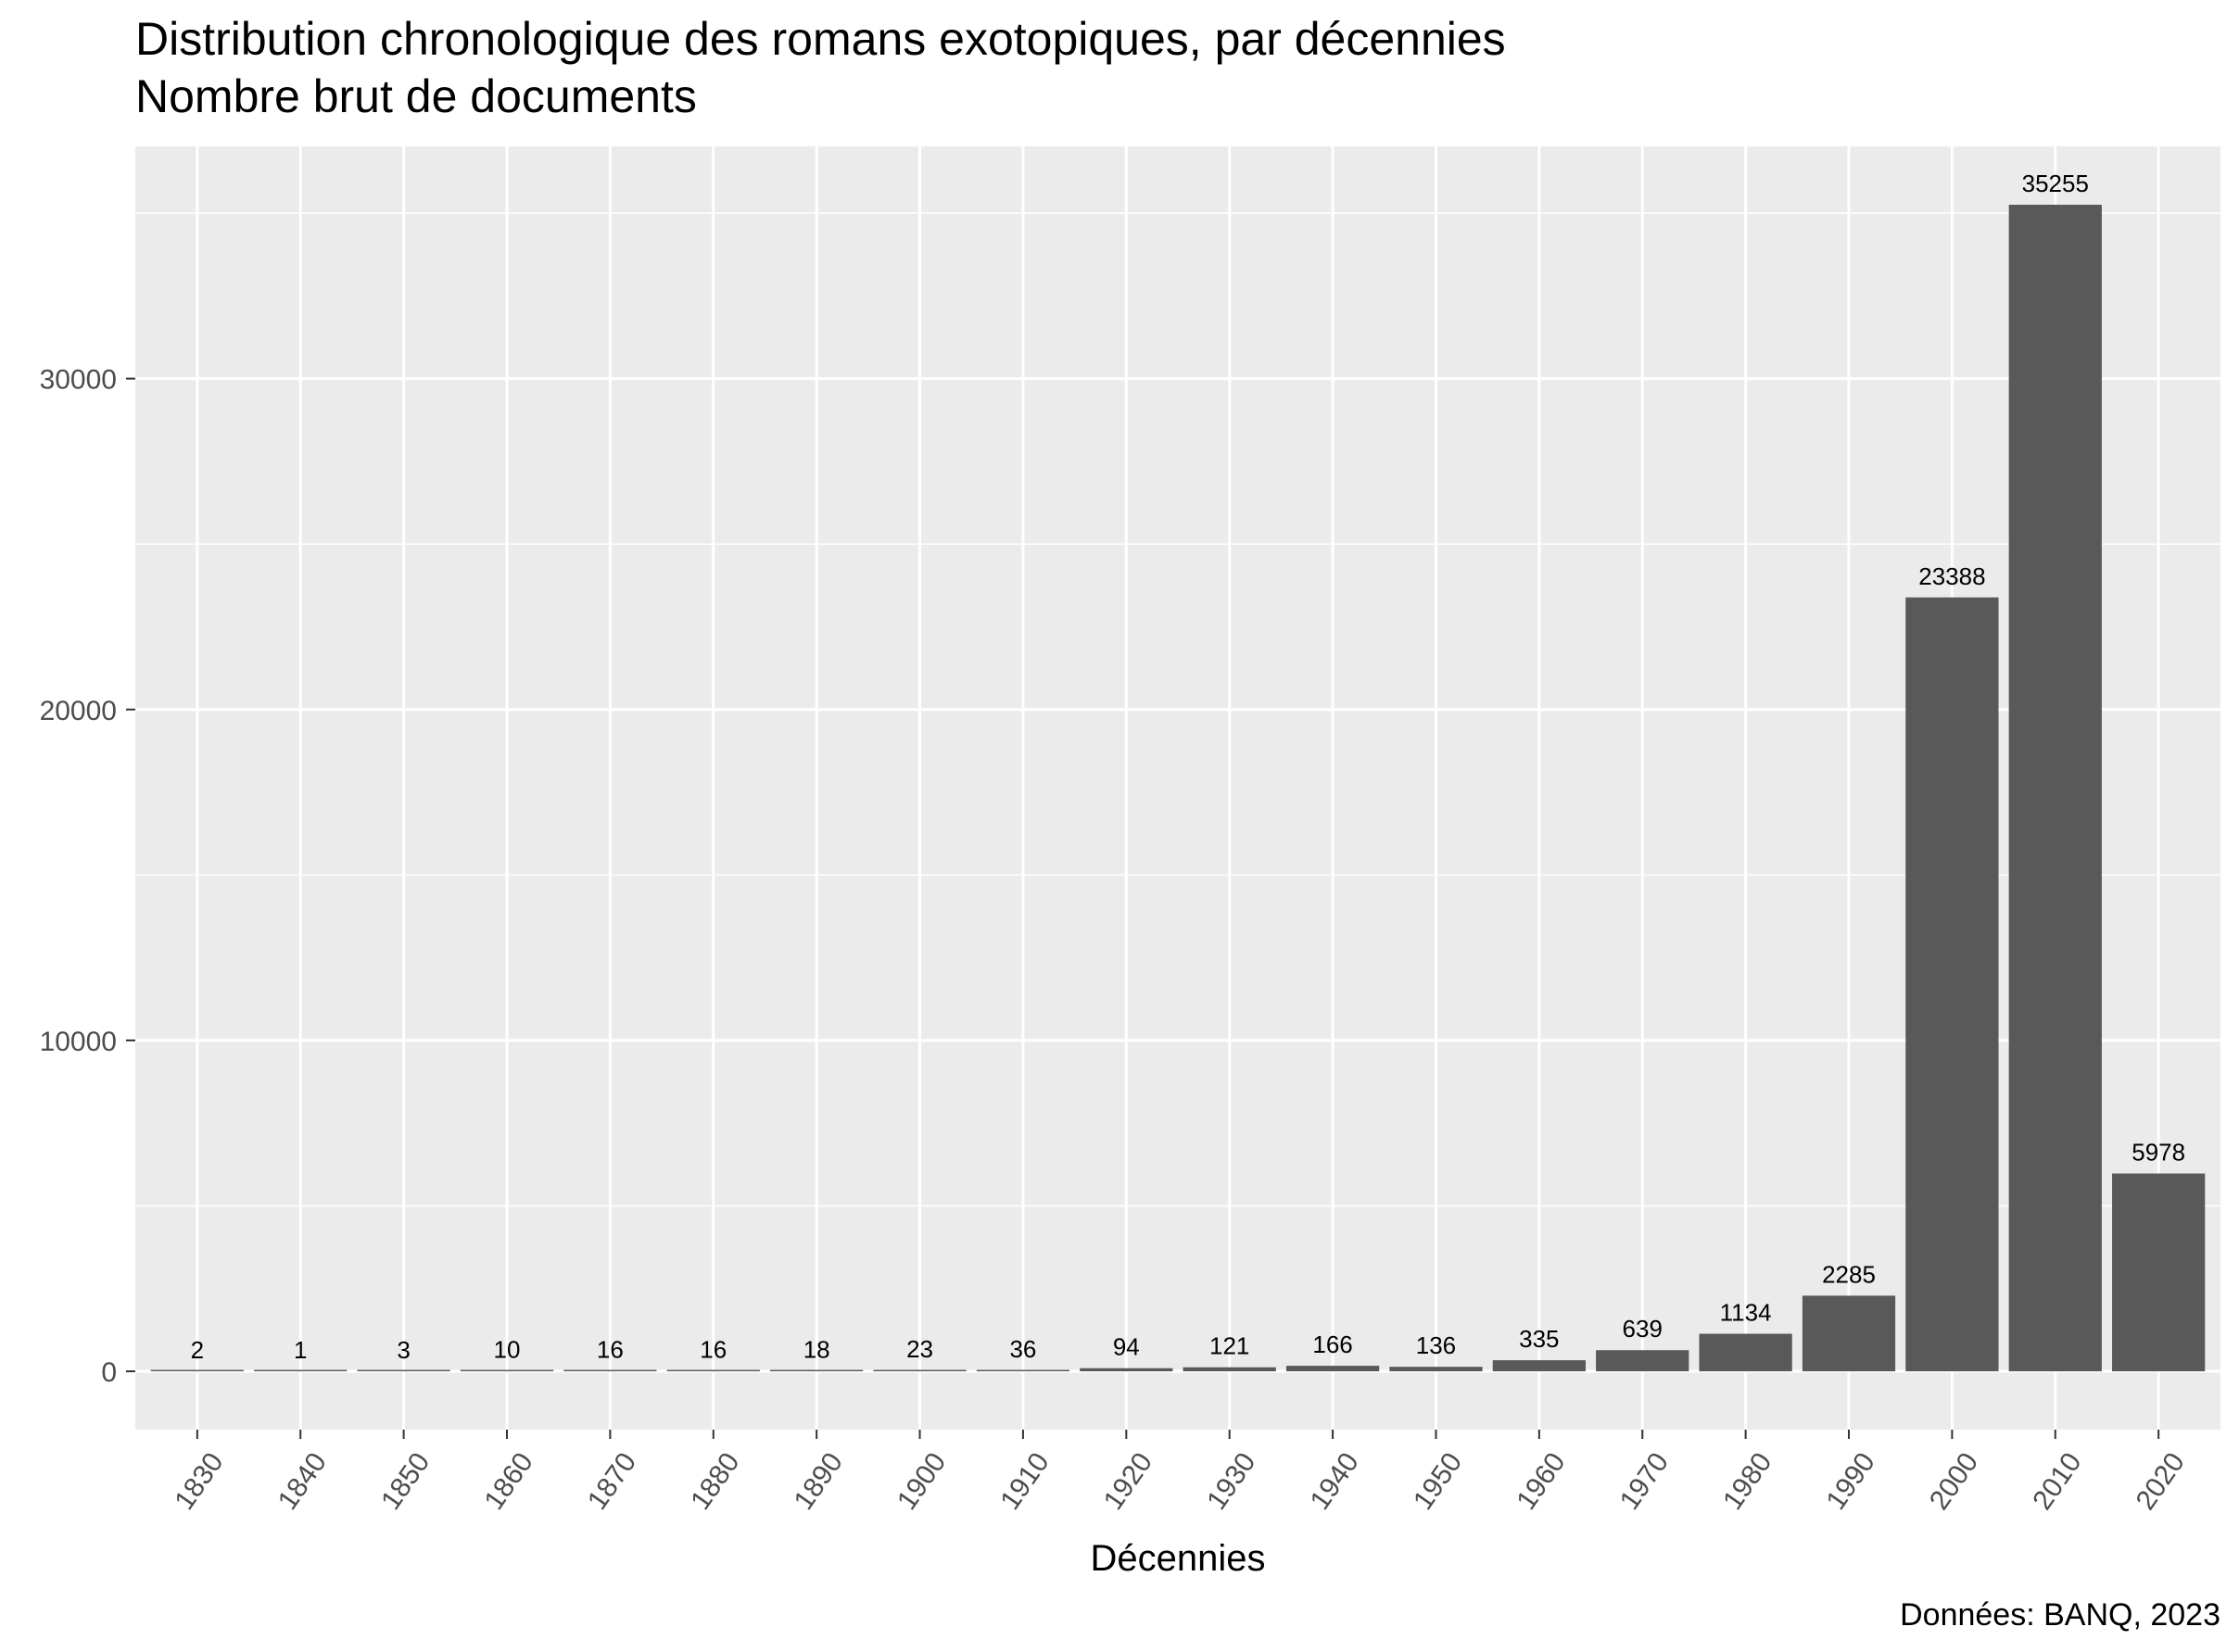 This screenshot has height=1652, width=2239. I want to click on x-tick-label: 2020, so click(2161, 1482).